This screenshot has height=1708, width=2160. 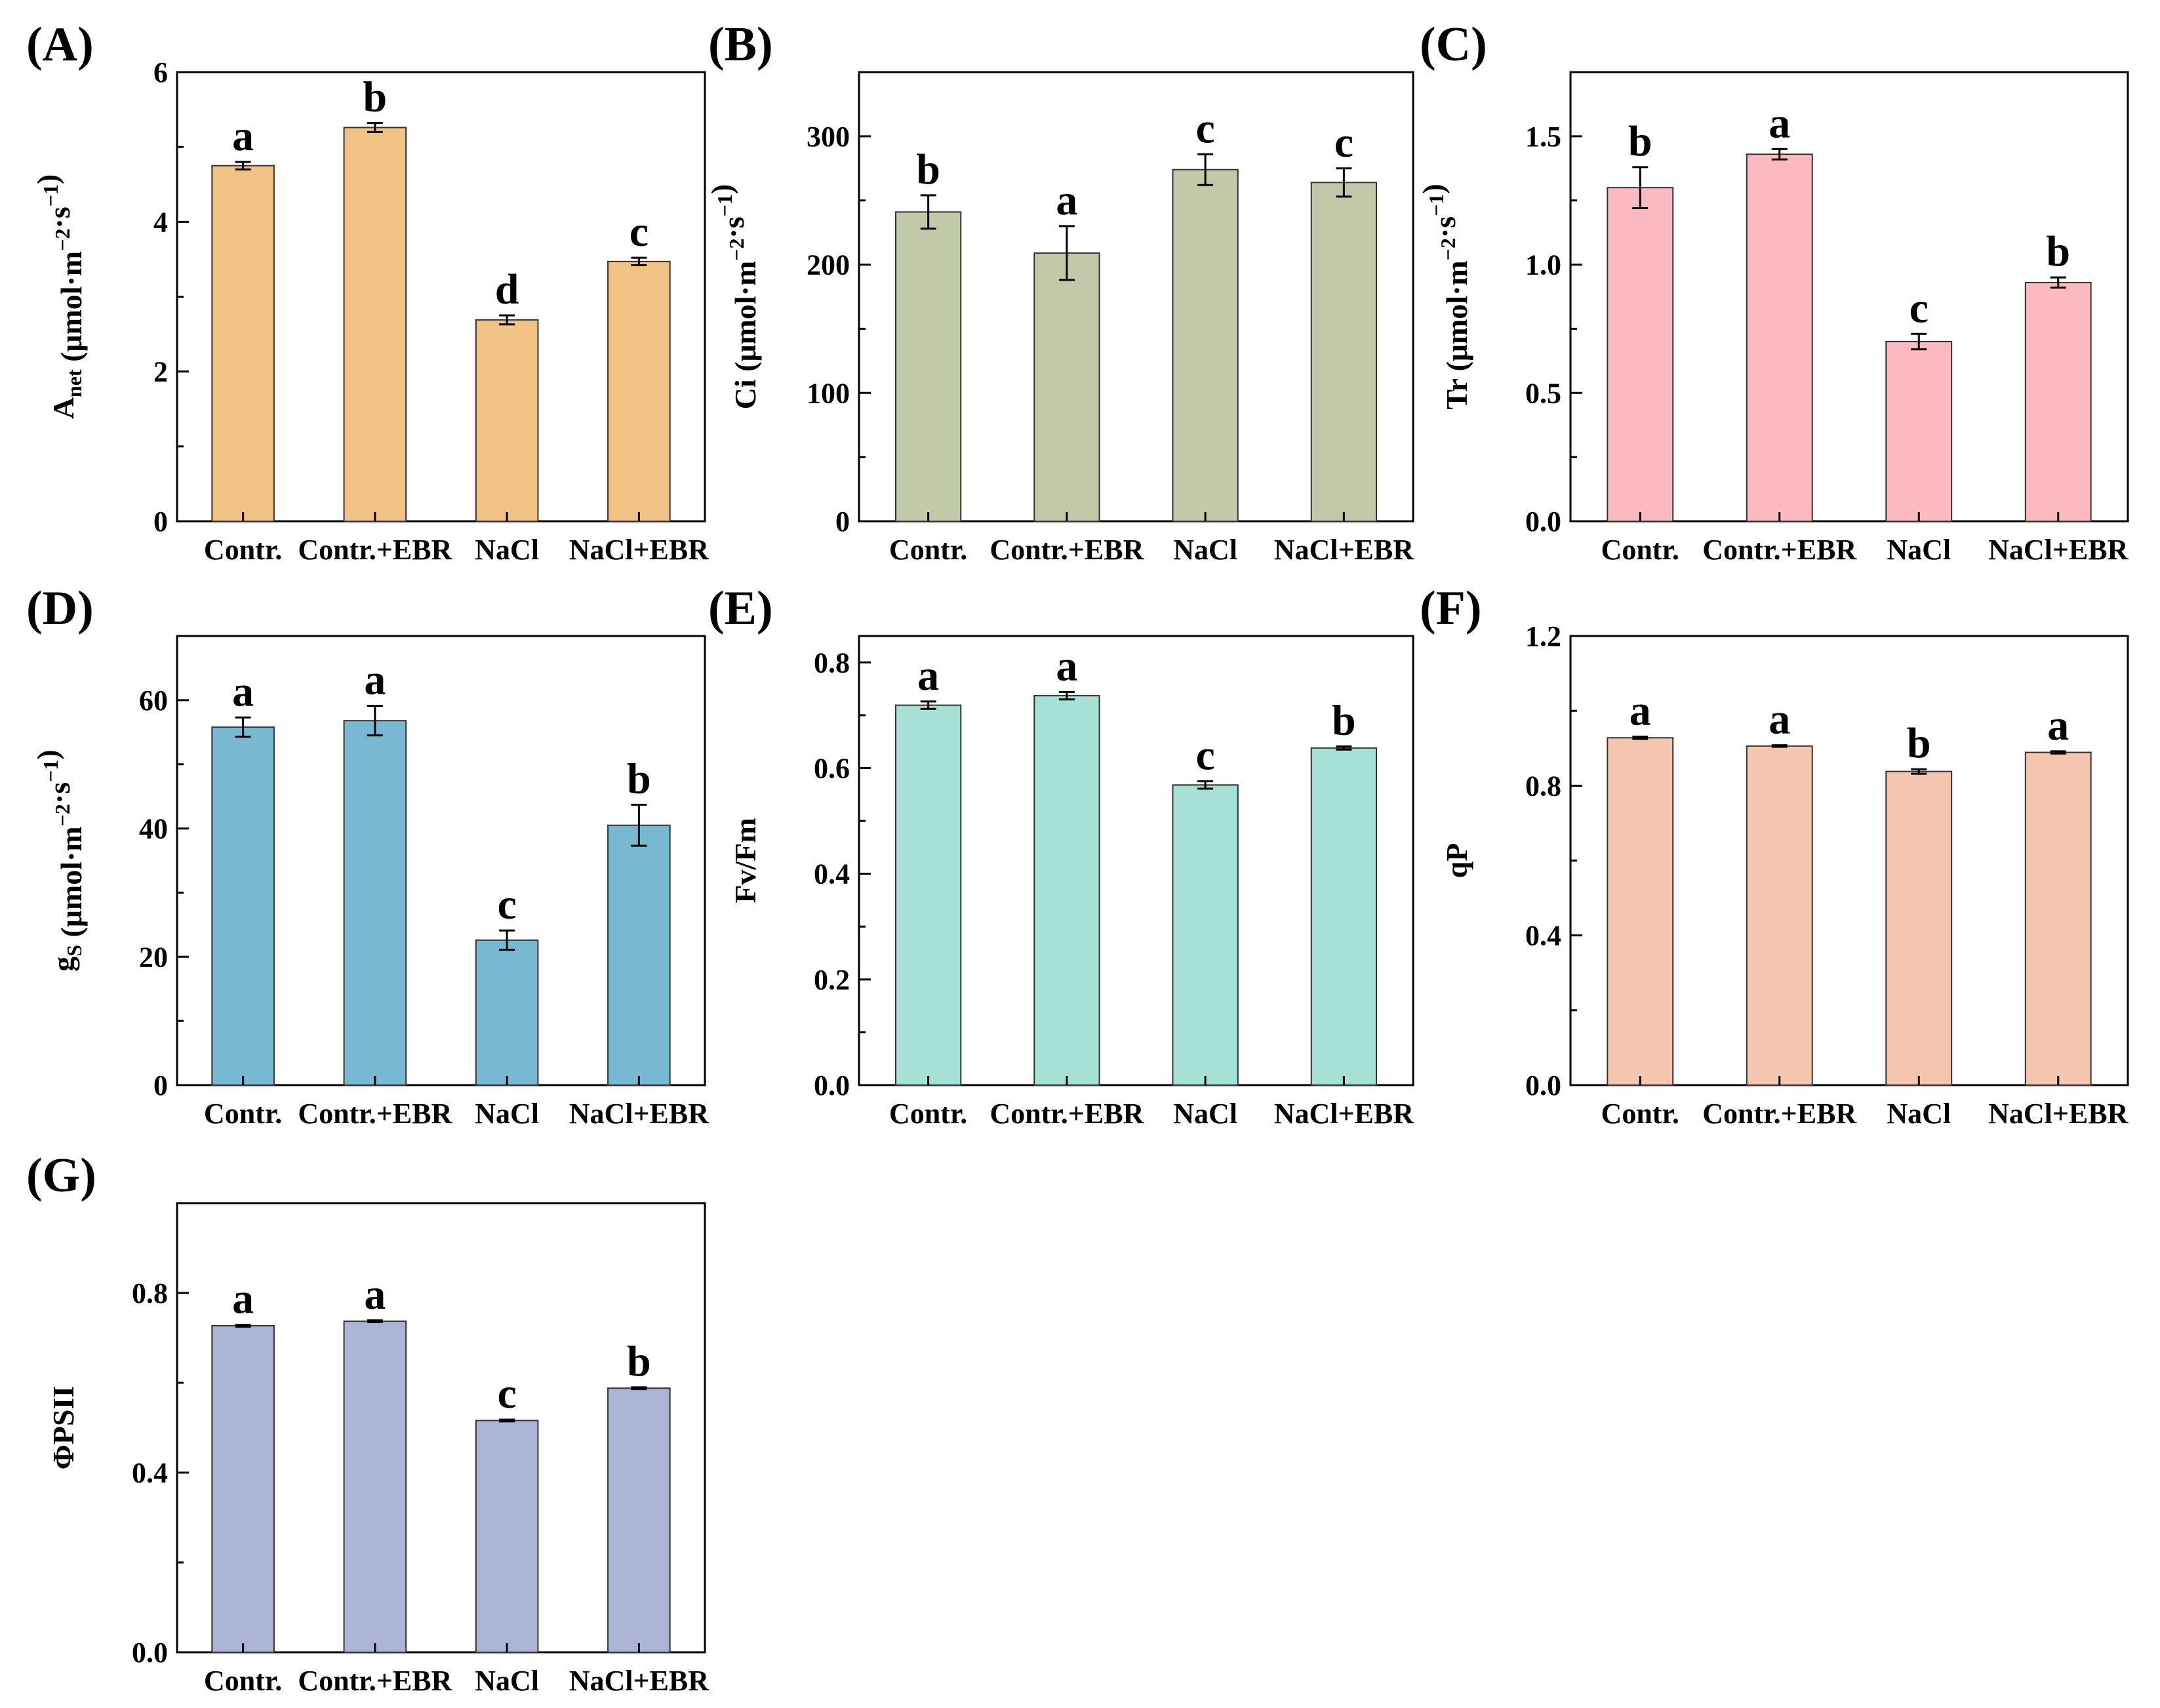 What do you see at coordinates (160, 72) in the screenshot?
I see `y-tick-label: 6` at bounding box center [160, 72].